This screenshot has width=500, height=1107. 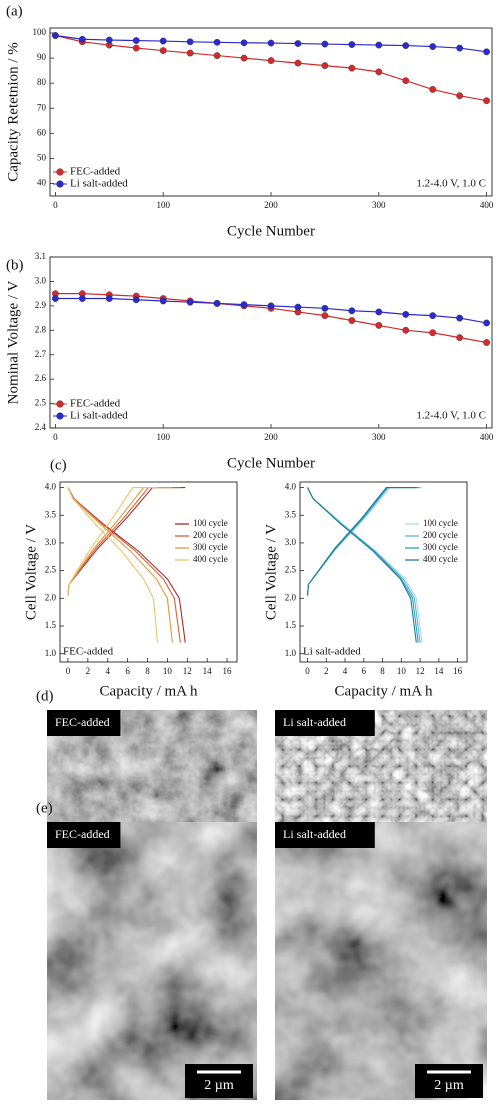 I want to click on y-tick-label: 2.8, so click(x=41, y=329).